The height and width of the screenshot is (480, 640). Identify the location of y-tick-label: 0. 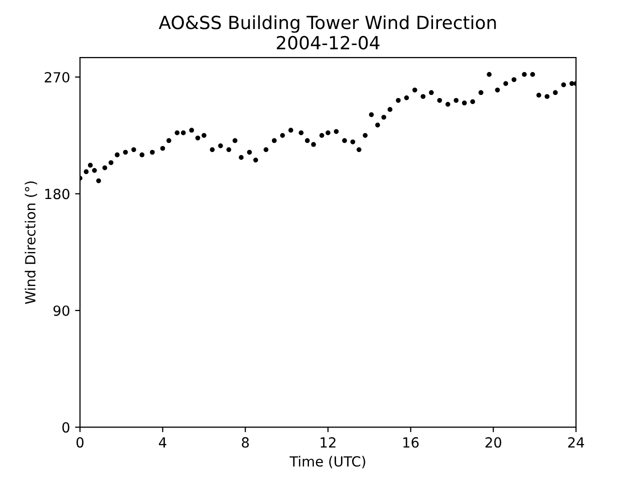
(66, 427).